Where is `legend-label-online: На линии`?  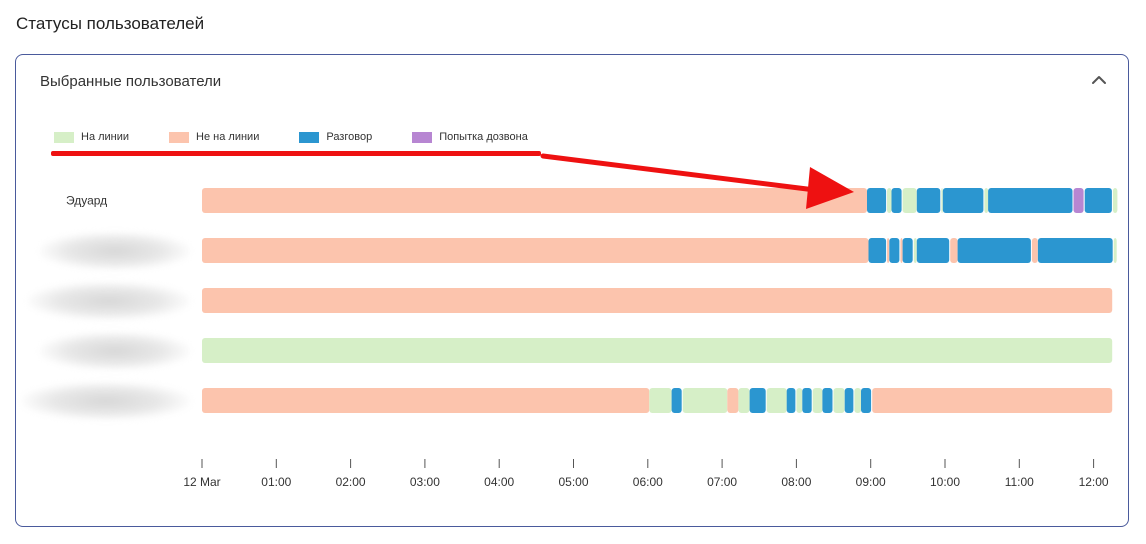
legend-label-online: На линии is located at coordinates (105, 137).